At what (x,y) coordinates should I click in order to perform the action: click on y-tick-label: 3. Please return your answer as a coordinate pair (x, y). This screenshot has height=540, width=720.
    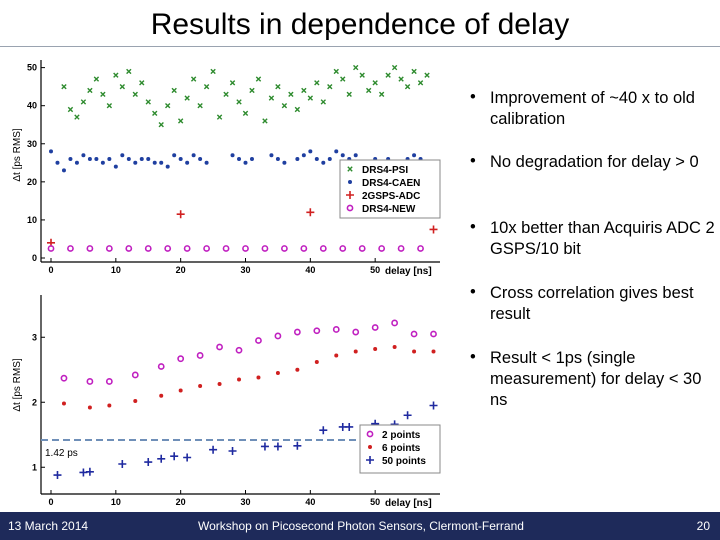
    Looking at the image, I should click on (34, 337).